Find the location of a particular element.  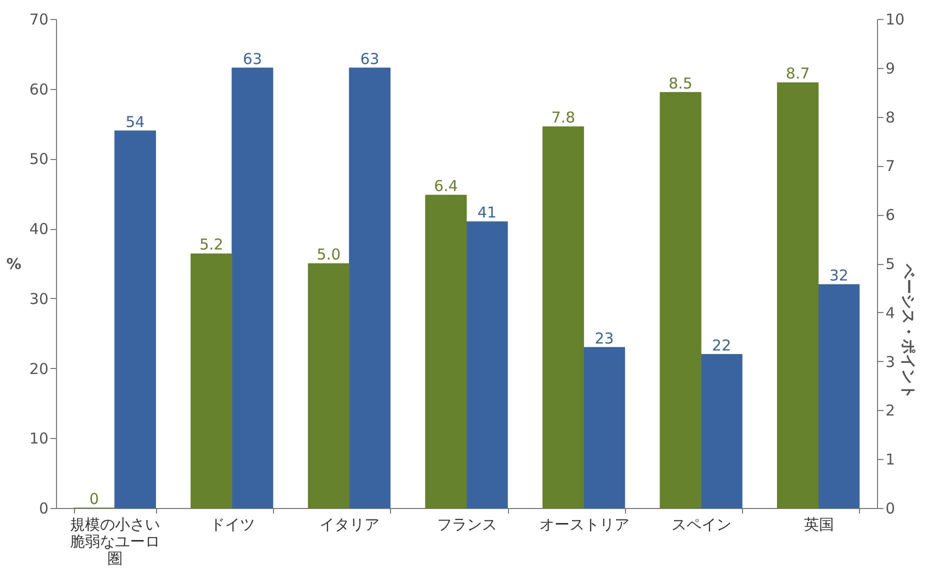

data-label: 23 is located at coordinates (604, 338).